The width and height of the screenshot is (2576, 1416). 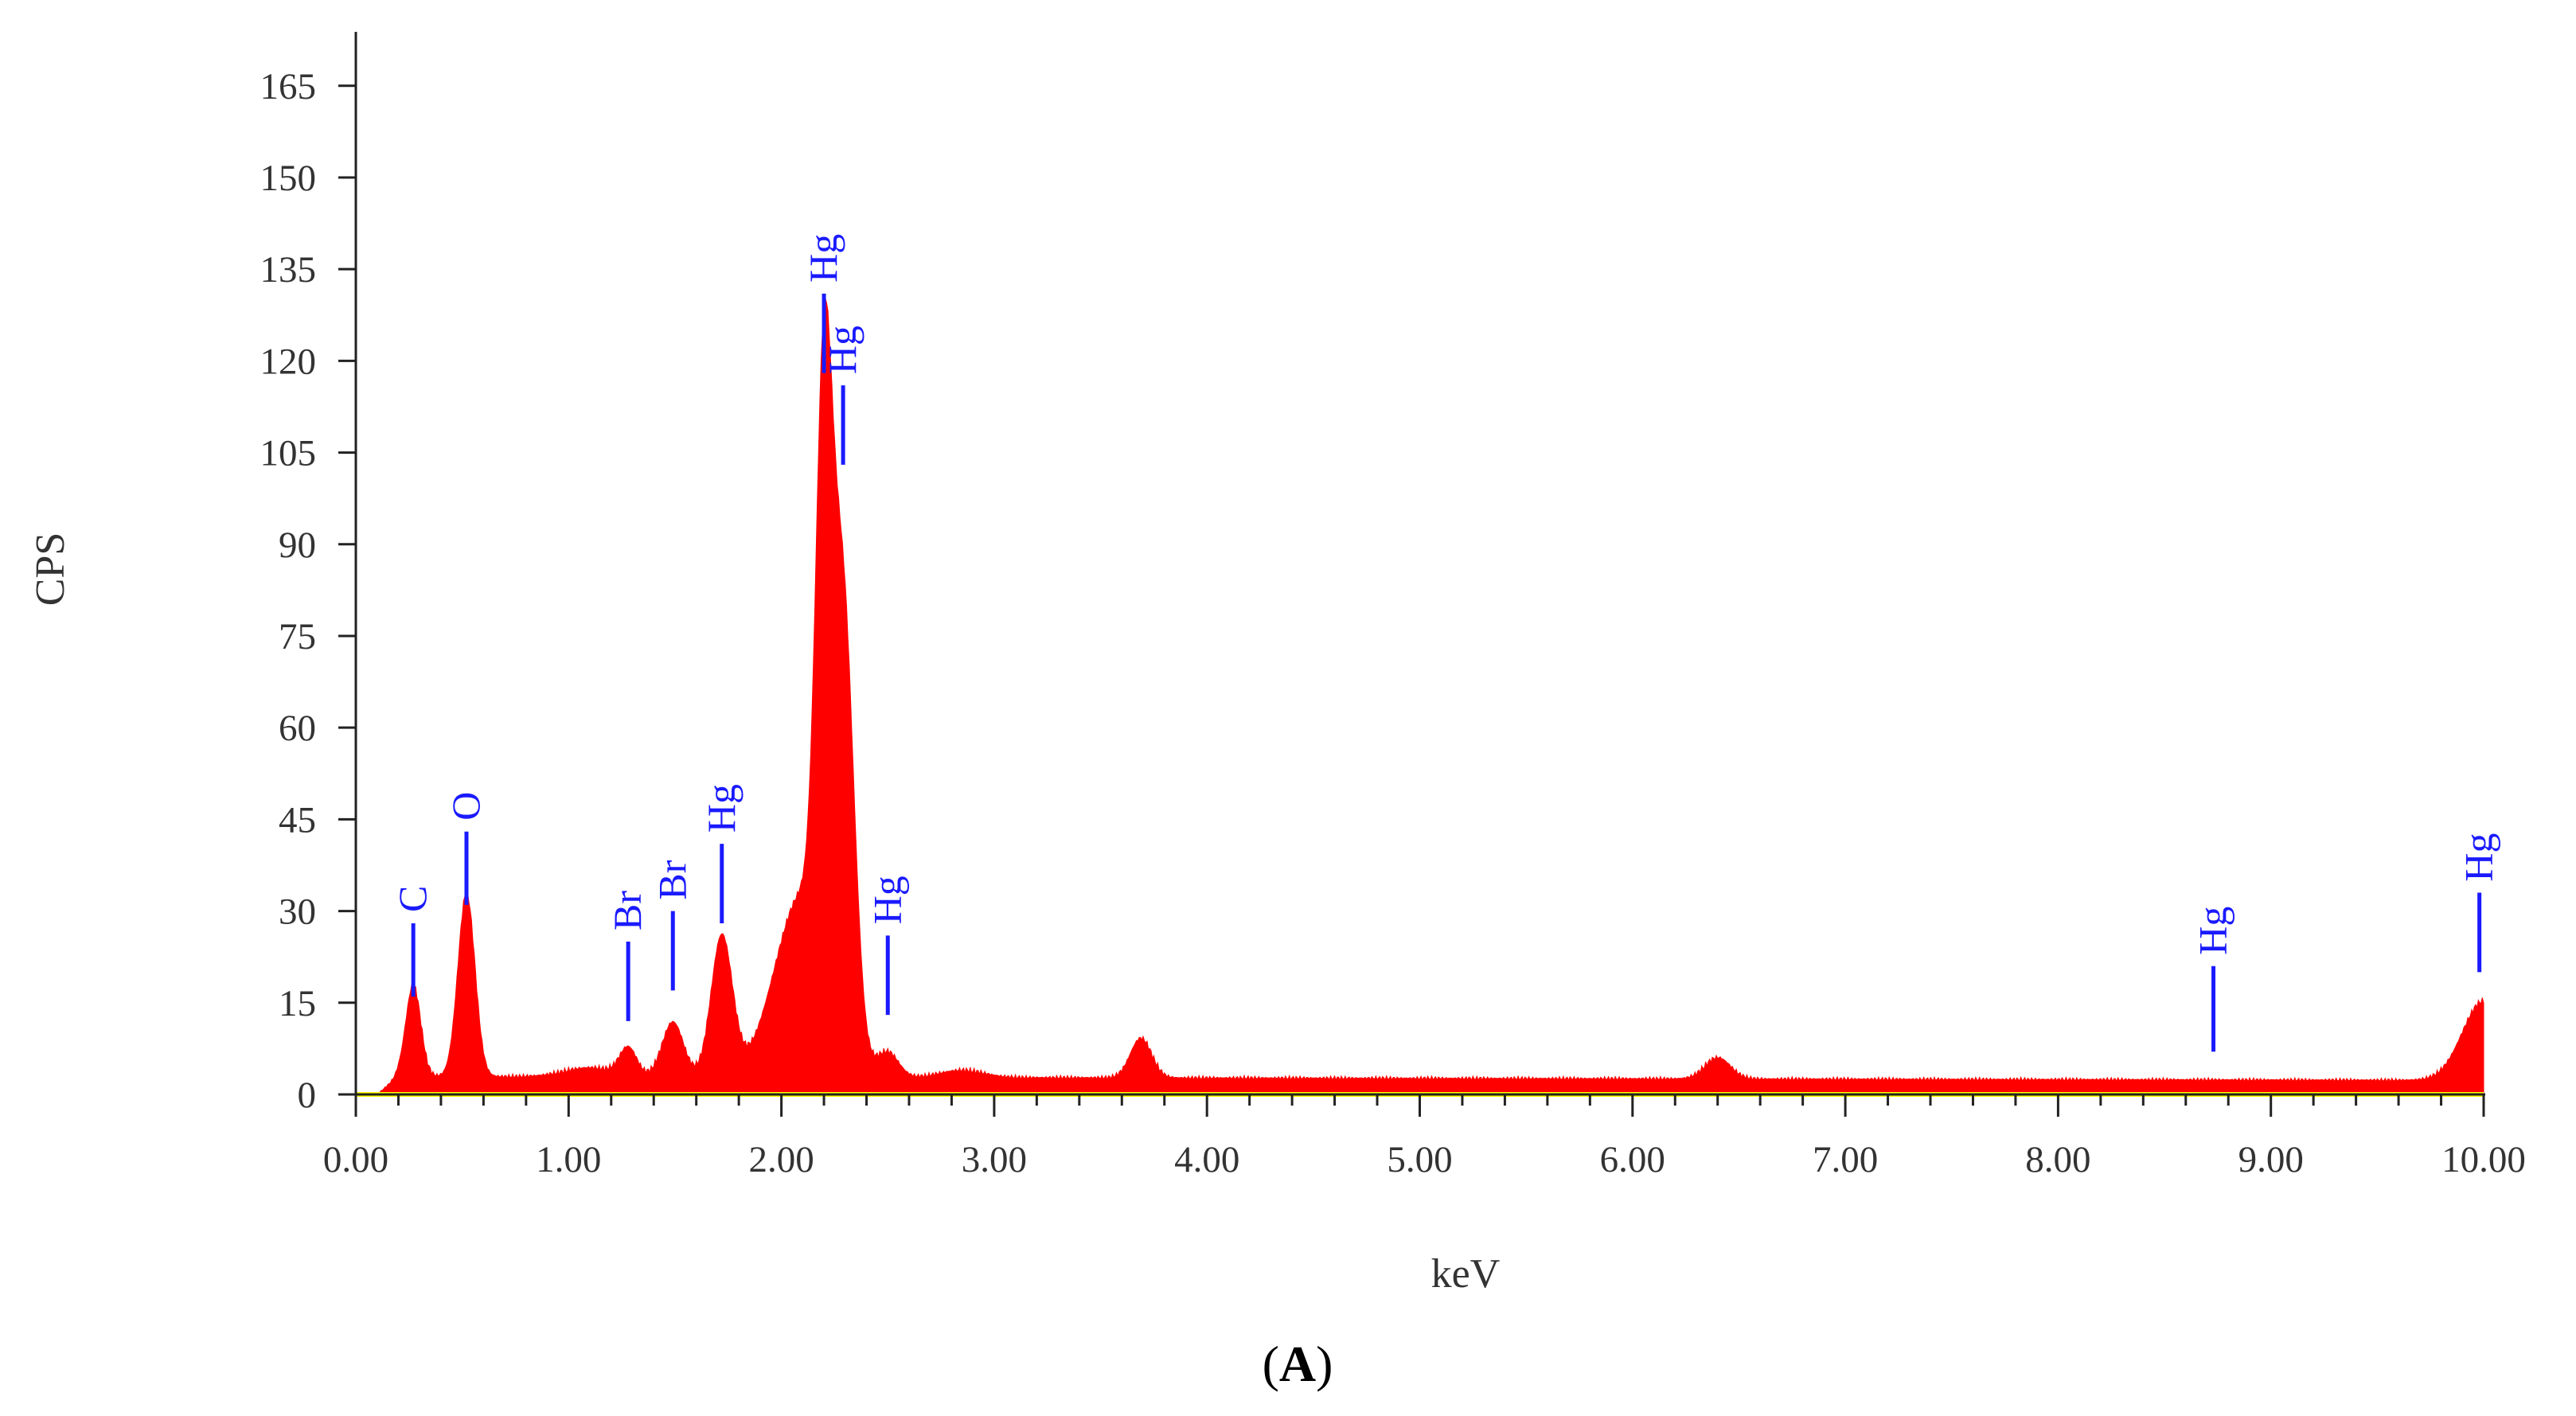 What do you see at coordinates (2057, 1160) in the screenshot?
I see `x-tick-label: 8.00` at bounding box center [2057, 1160].